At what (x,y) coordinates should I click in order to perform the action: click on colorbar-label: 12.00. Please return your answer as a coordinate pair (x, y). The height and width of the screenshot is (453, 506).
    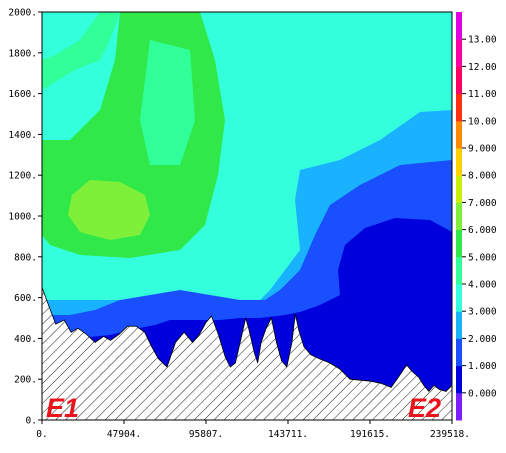
    Looking at the image, I should click on (482, 67).